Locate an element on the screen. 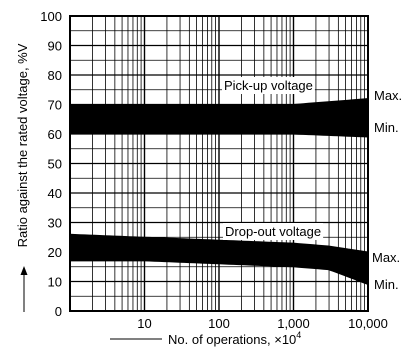  y-tick-label: 100 is located at coordinates (51, 16).